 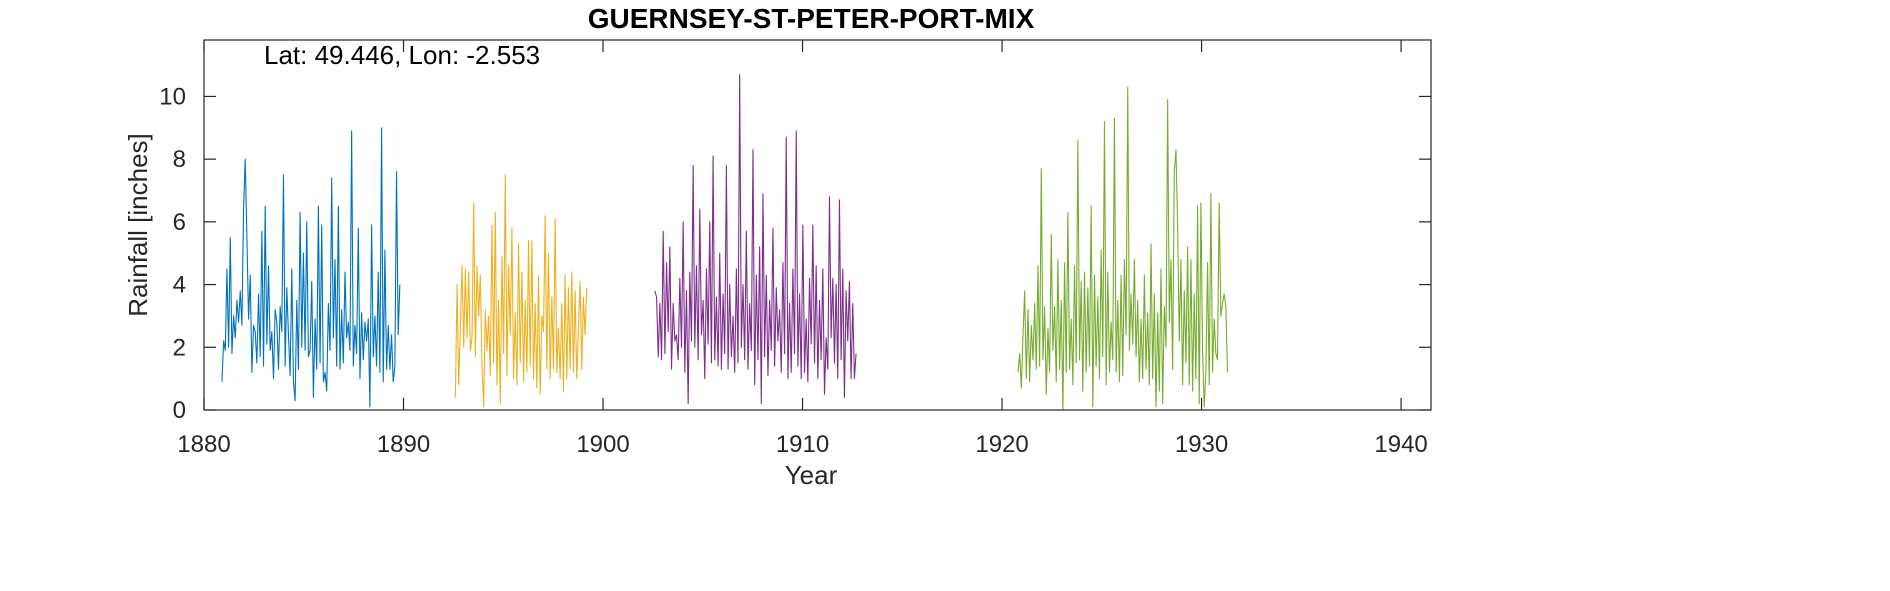 I want to click on x-tick-label: 1910, so click(x=802, y=444).